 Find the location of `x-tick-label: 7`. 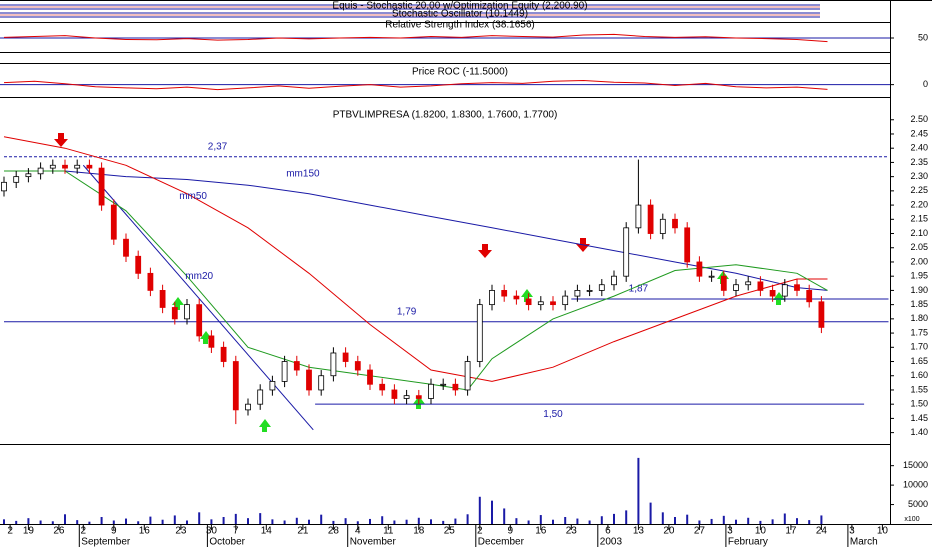

x-tick-label: 7 is located at coordinates (236, 531).